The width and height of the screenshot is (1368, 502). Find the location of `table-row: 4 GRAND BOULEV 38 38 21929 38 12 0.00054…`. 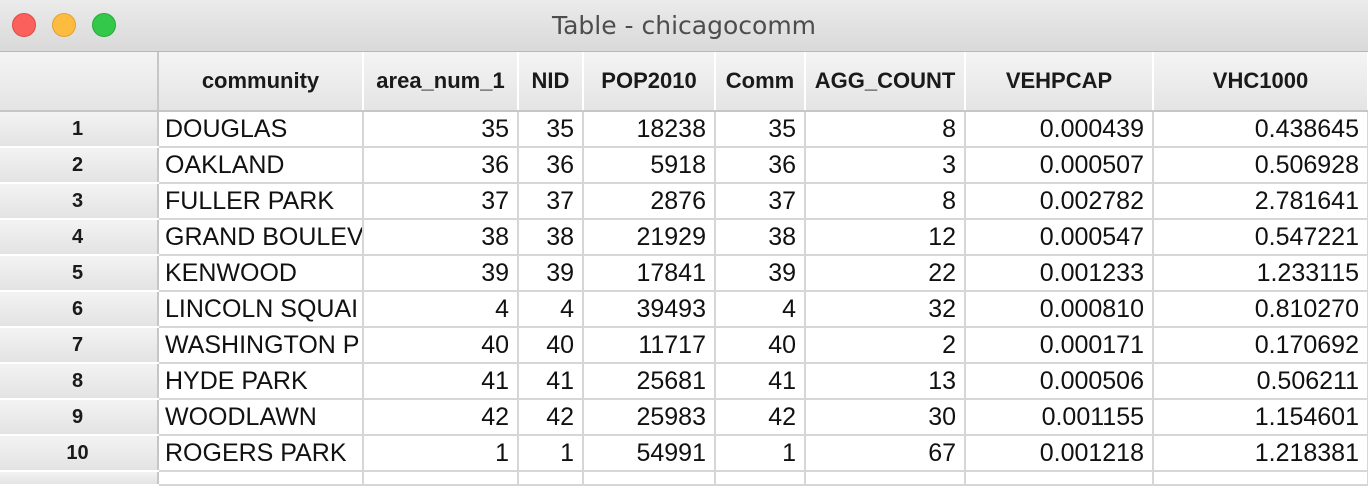

table-row: 4 GRAND BOULEV 38 38 21929 38 12 0.00054… is located at coordinates (684, 237).